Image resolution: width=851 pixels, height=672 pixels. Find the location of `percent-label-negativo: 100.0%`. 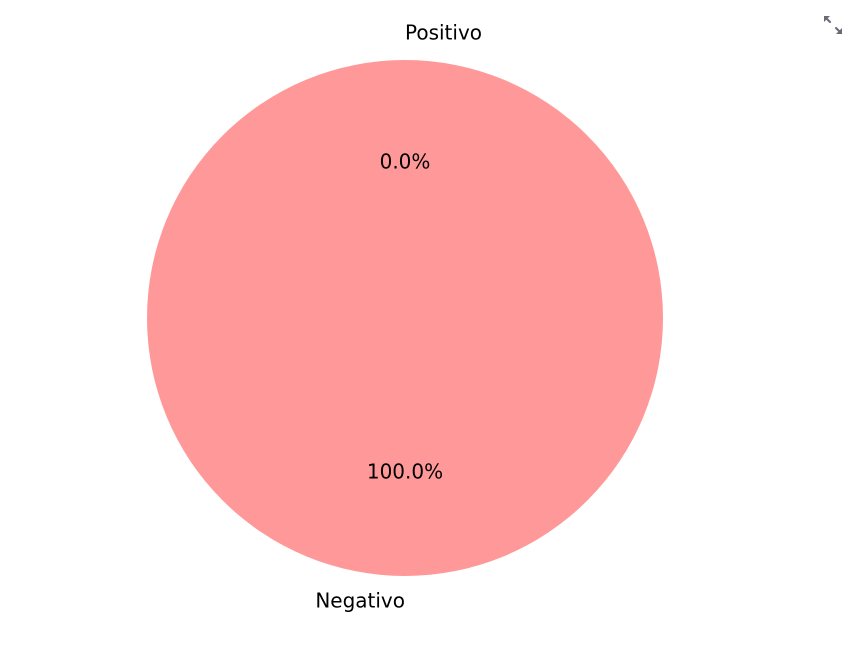

percent-label-negativo: 100.0% is located at coordinates (405, 471).